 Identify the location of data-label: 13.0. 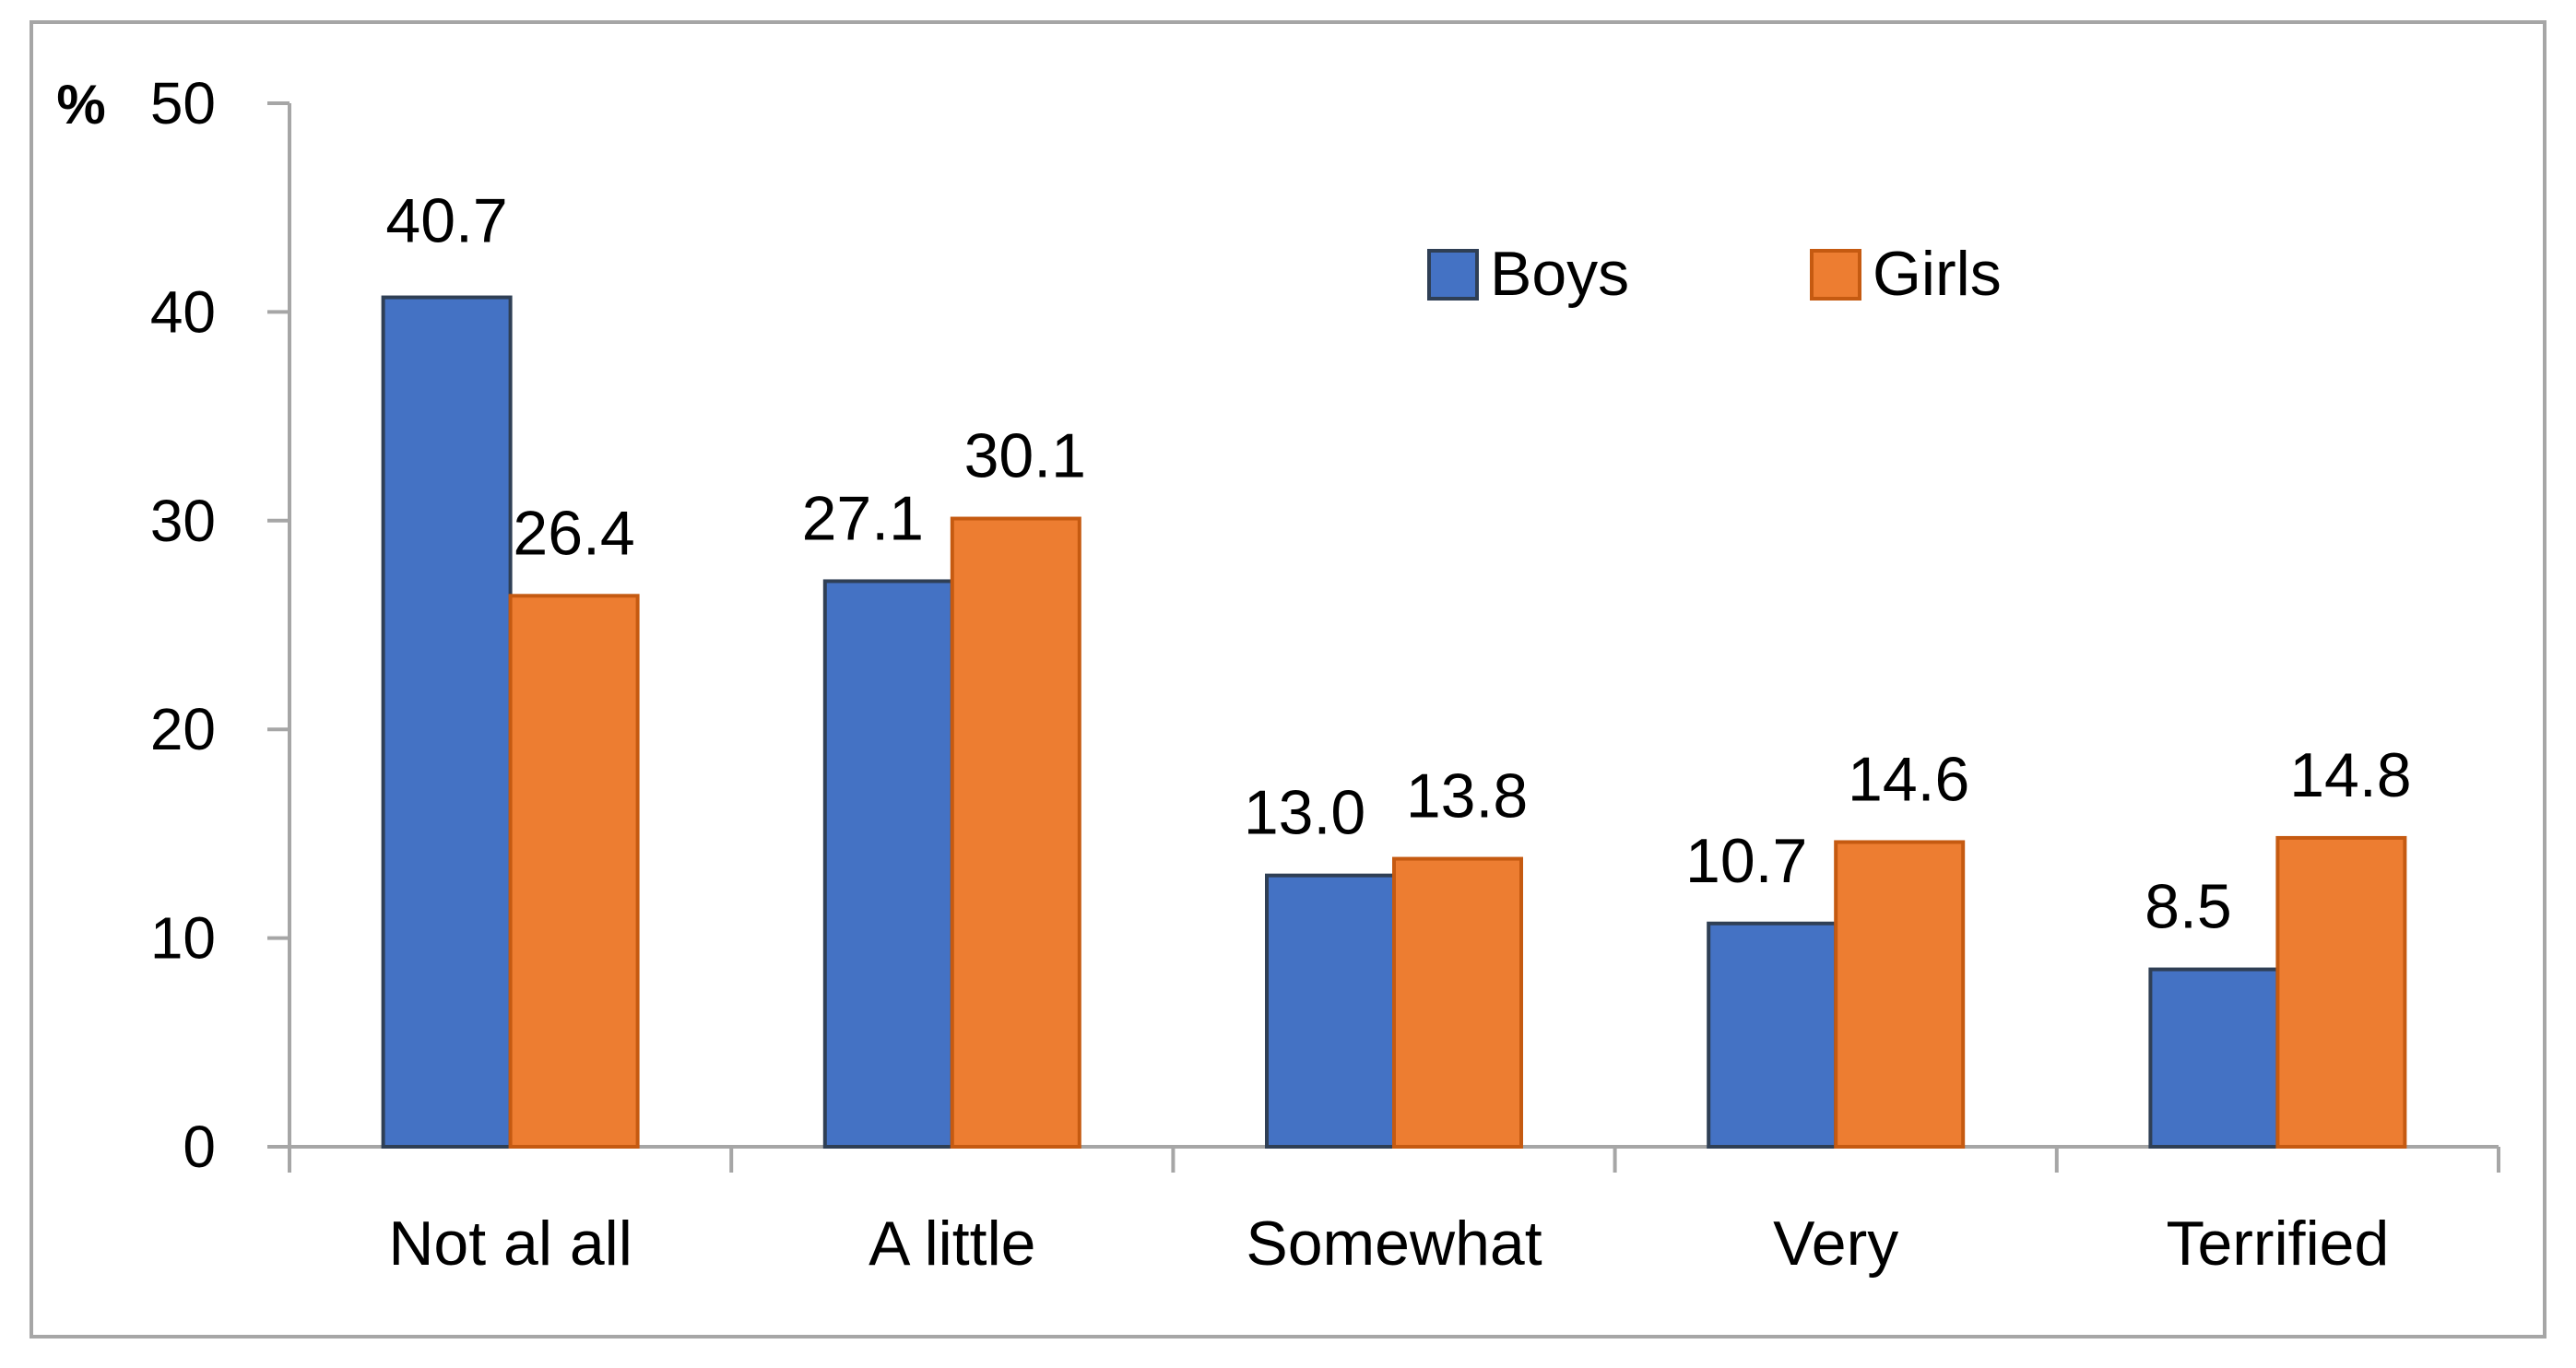
(1304, 813).